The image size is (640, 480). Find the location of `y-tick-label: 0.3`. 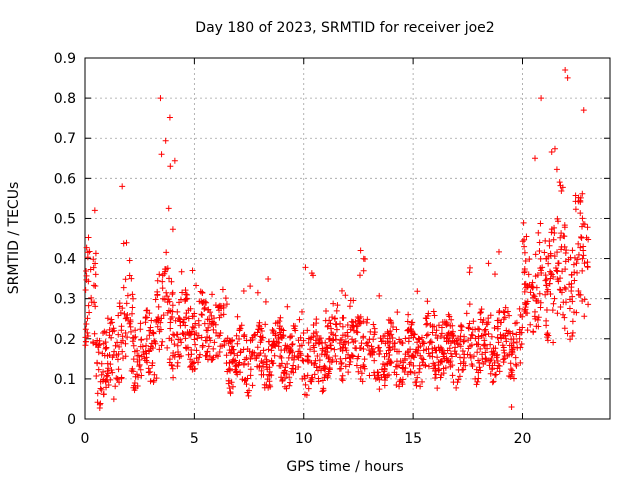

y-tick-label: 0.3 is located at coordinates (65, 300).